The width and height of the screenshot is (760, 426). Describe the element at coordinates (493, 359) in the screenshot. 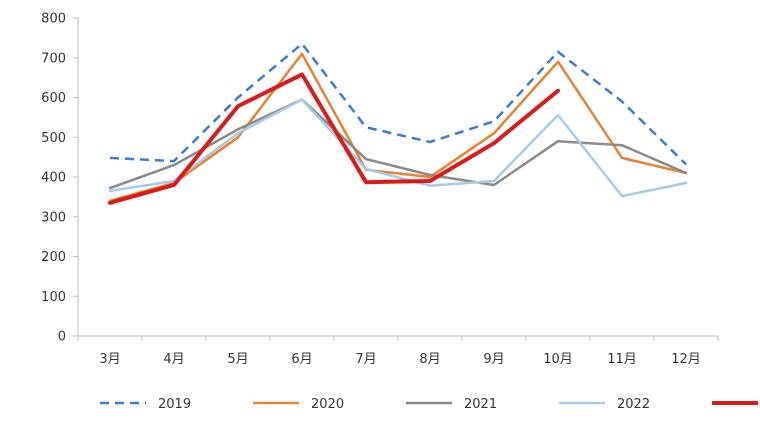

I see `x-tick-label: 9月` at that location.